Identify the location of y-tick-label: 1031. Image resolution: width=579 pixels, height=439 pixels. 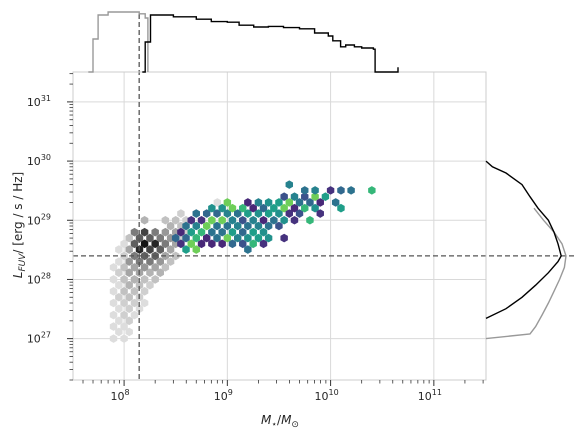
(39, 101).